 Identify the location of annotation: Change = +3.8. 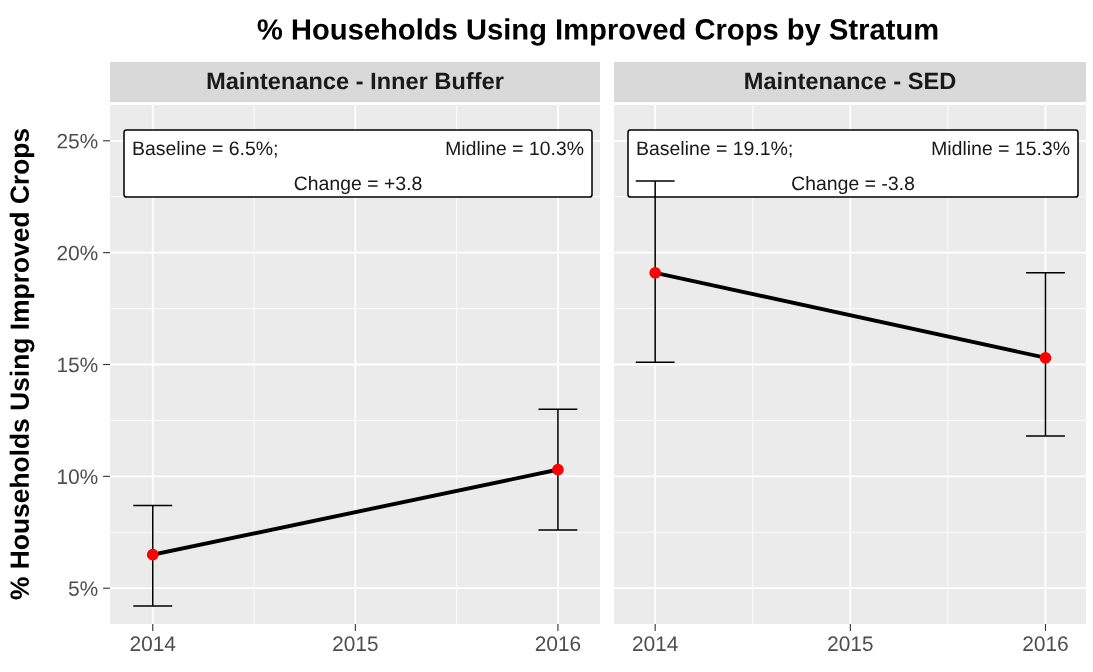
(358, 185).